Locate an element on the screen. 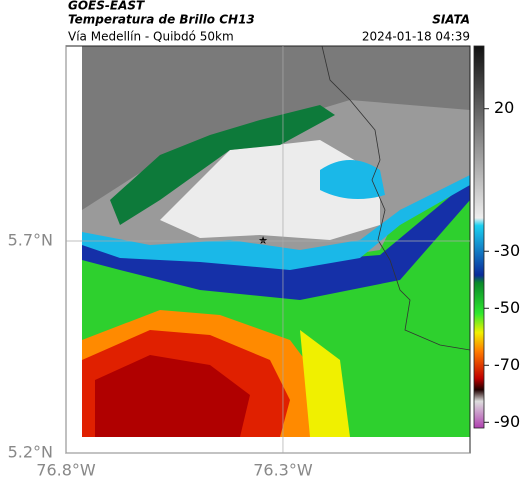 The image size is (526, 495). title: Temperatura de Brillo CH13 is located at coordinates (161, 20).